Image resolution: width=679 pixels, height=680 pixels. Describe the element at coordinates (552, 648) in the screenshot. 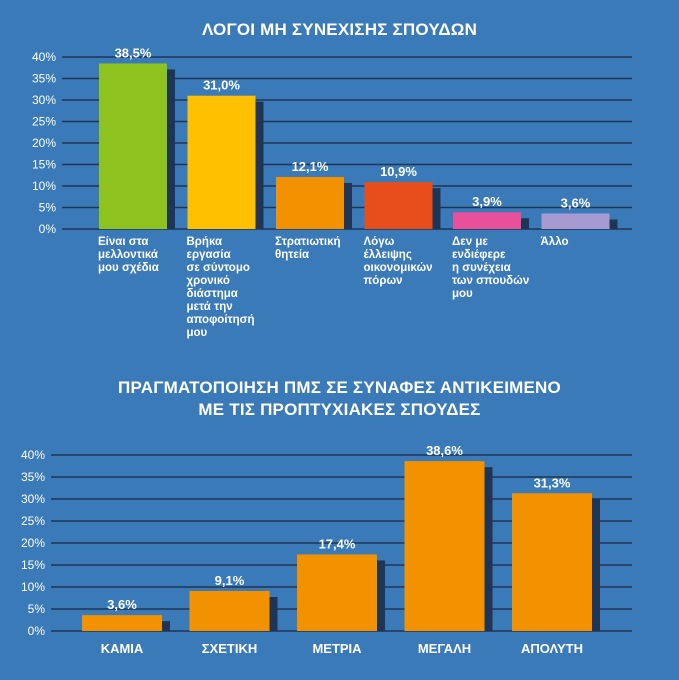

I see `x-category-label: ΑΠΟΛΥΤΗ` at that location.